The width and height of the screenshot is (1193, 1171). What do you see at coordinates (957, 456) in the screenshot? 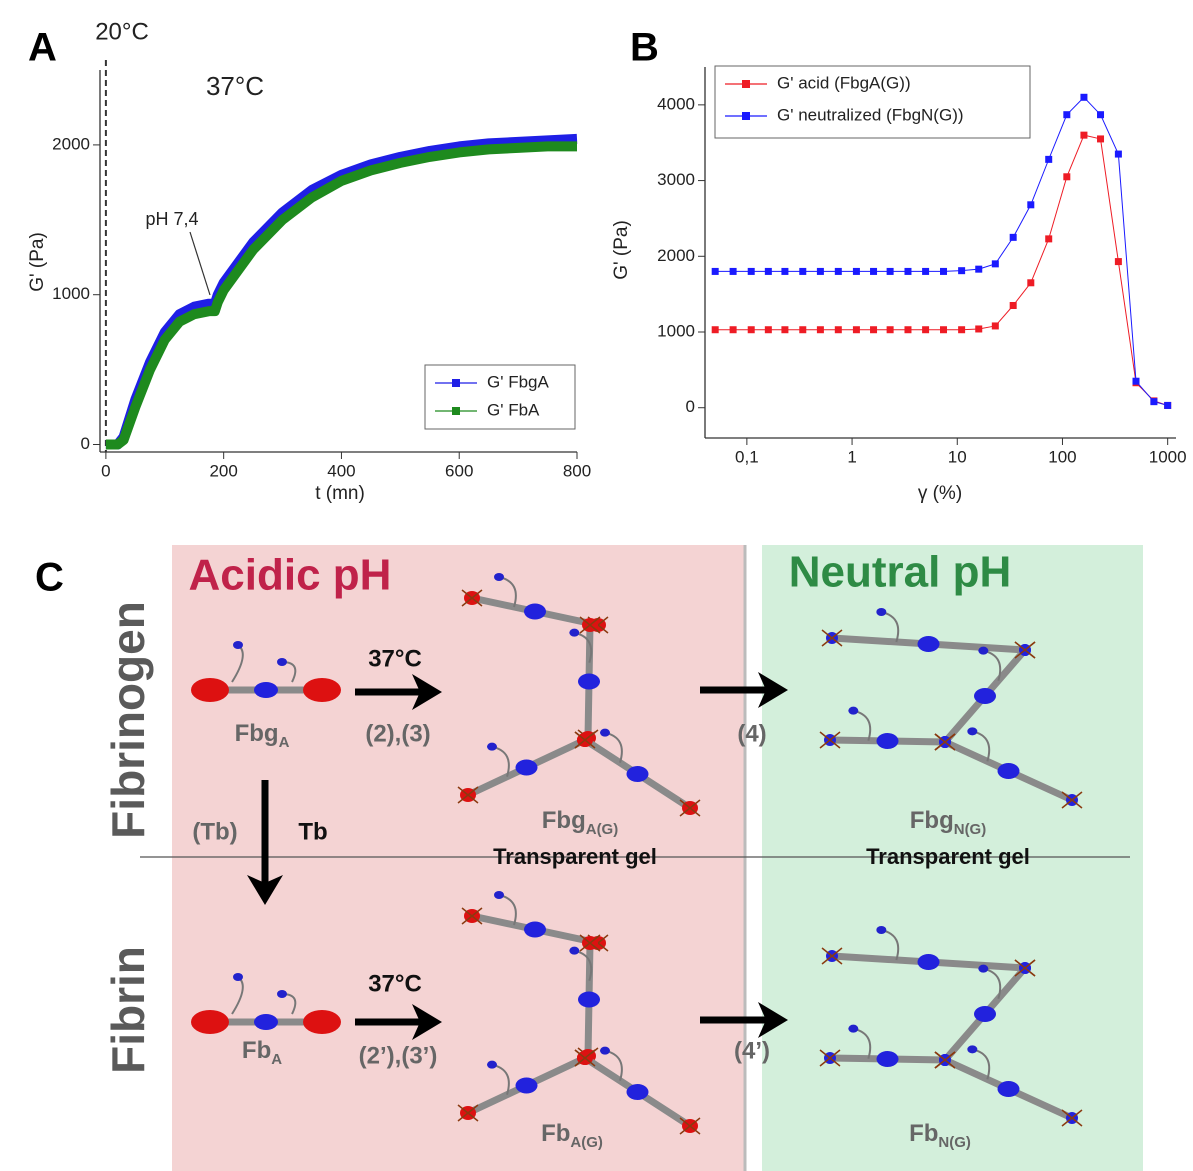
I see `x-tick-label: 10` at bounding box center [957, 456].